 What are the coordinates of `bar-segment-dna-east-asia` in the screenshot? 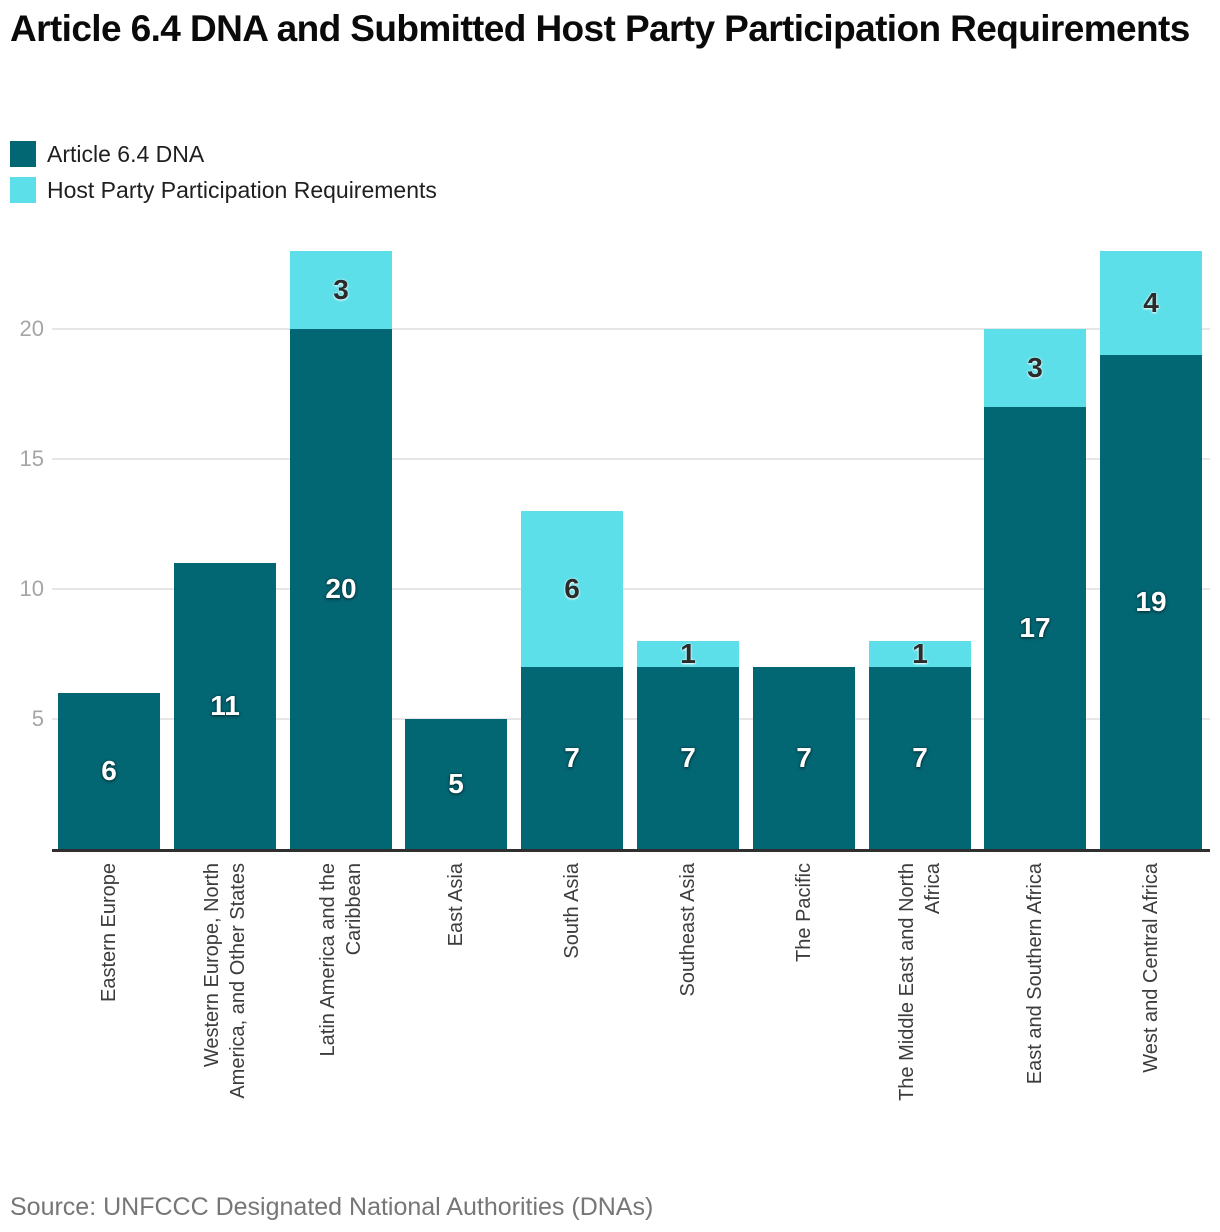 It's located at (456, 784).